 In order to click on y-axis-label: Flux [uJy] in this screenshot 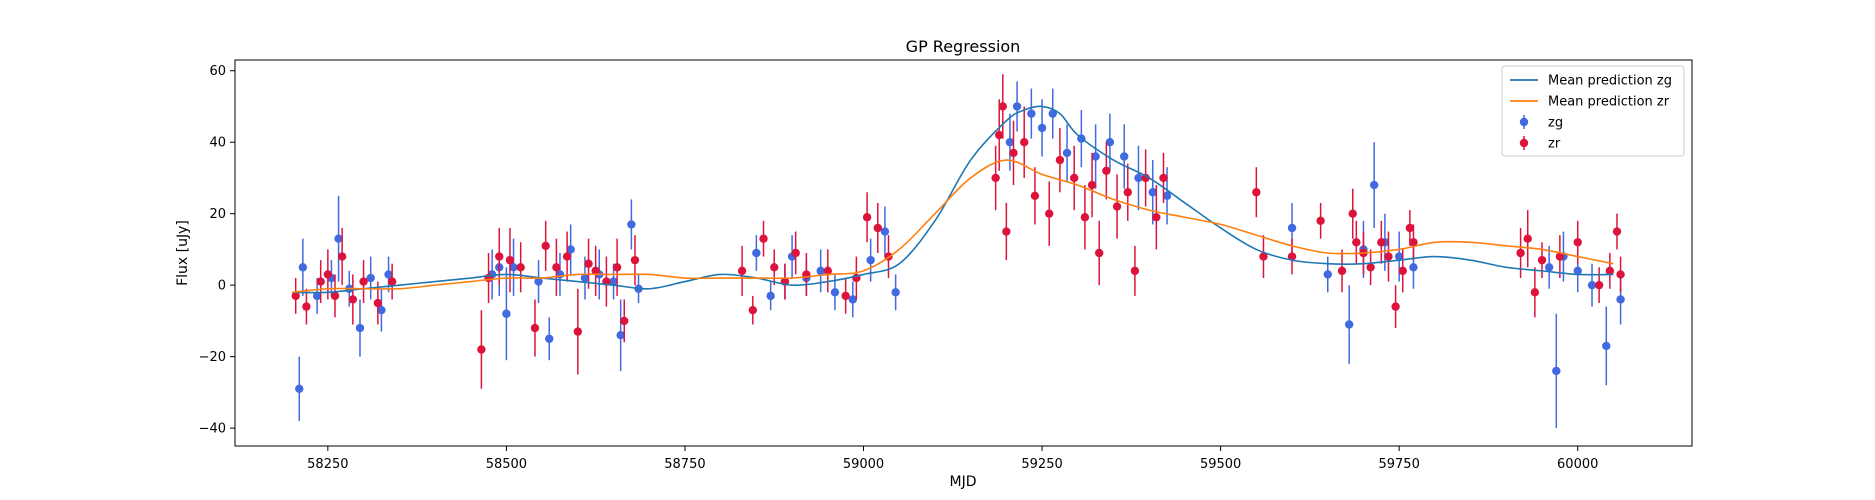, I will do `click(183, 253)`.